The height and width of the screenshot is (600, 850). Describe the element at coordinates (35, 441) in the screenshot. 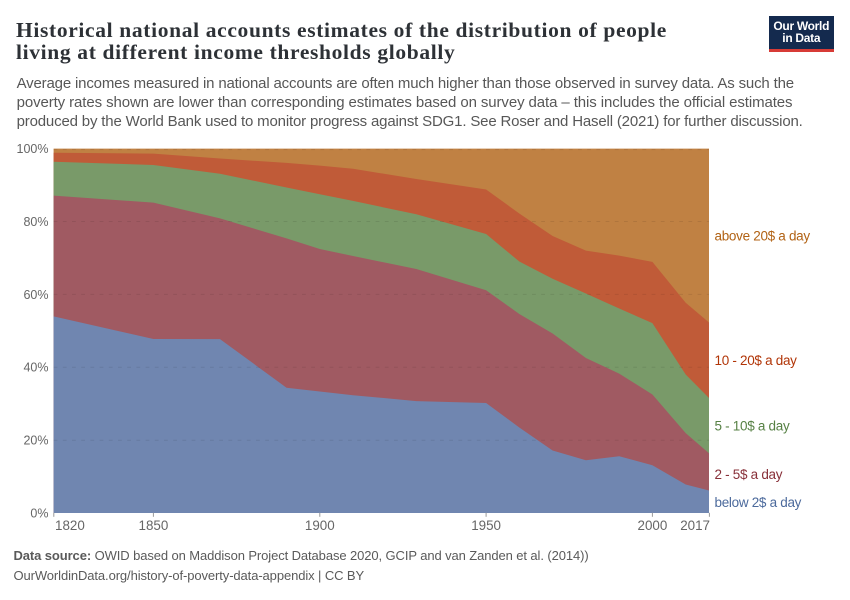

I see `svg-text: 20%` at that location.